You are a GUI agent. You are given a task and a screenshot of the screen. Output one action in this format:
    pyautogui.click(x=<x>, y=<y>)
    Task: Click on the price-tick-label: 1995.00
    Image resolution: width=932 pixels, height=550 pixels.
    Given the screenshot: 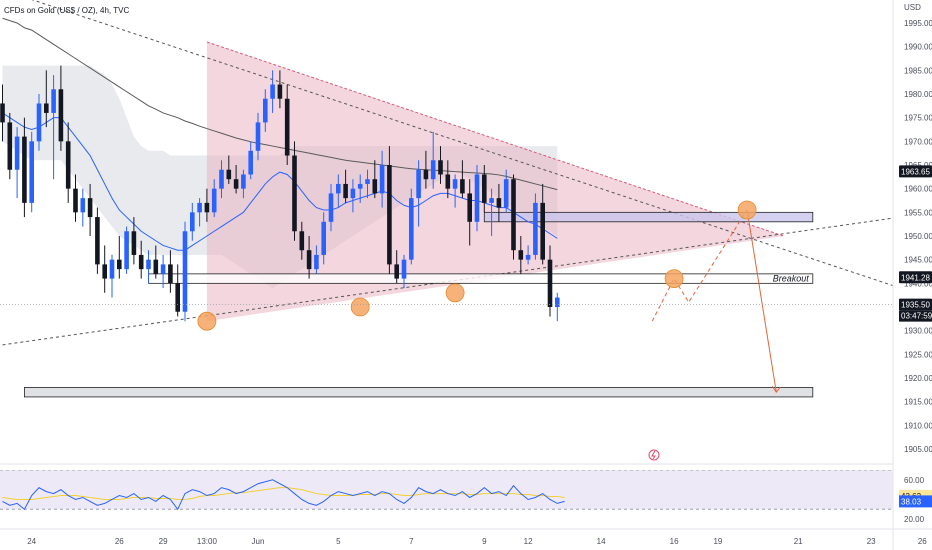 What is the action you would take?
    pyautogui.click(x=918, y=23)
    